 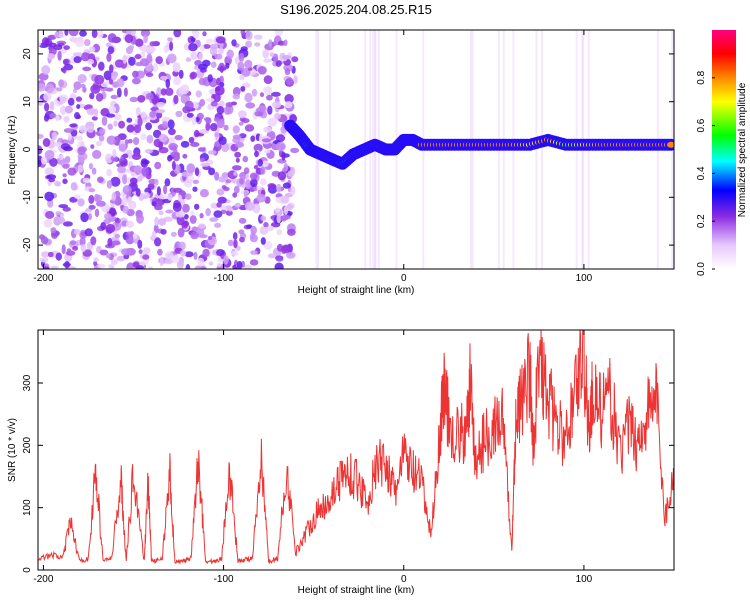 I want to click on x-tick-label: -100, so click(x=224, y=579).